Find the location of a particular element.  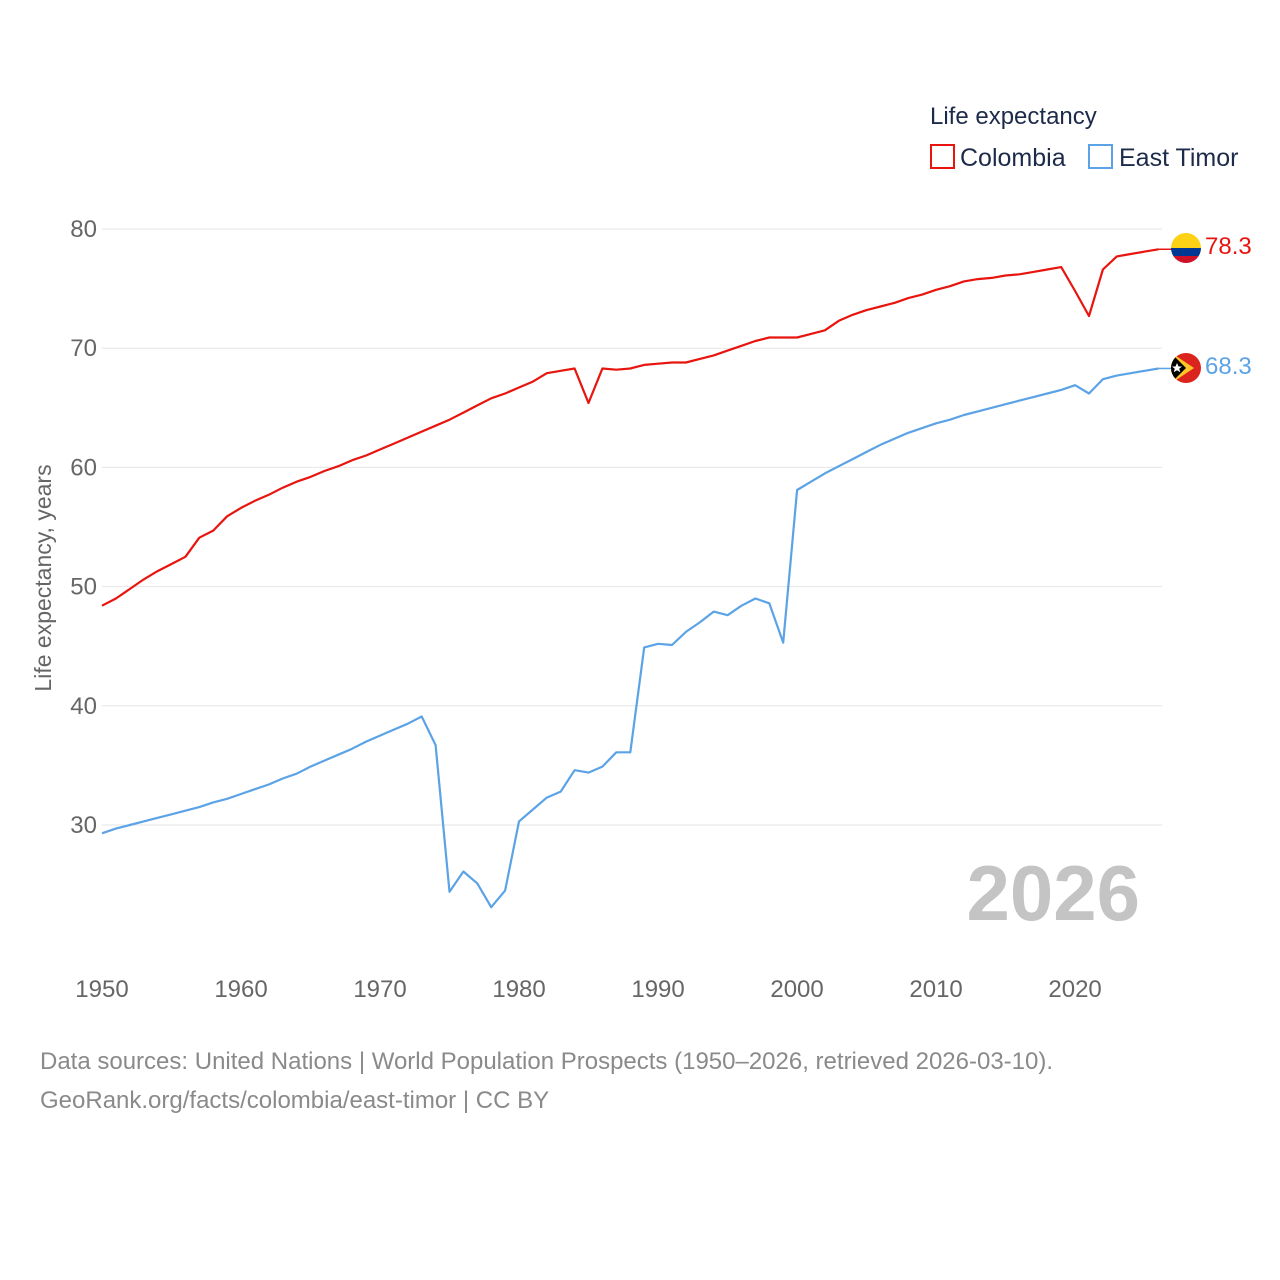

y-tick-label: 40 is located at coordinates (83, 706).